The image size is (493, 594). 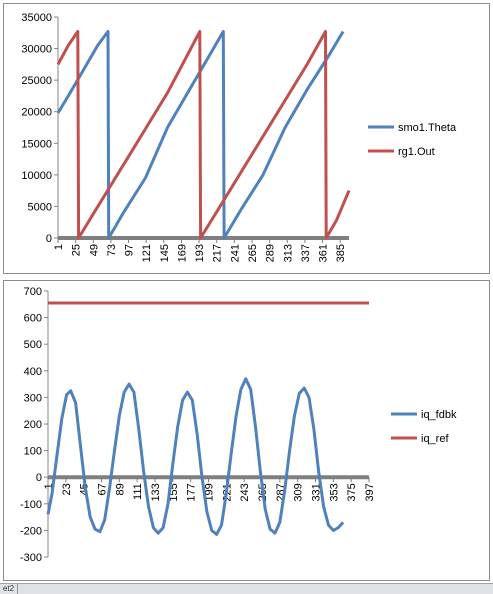 What do you see at coordinates (36, 144) in the screenshot?
I see `y-tick-label: 15000` at bounding box center [36, 144].